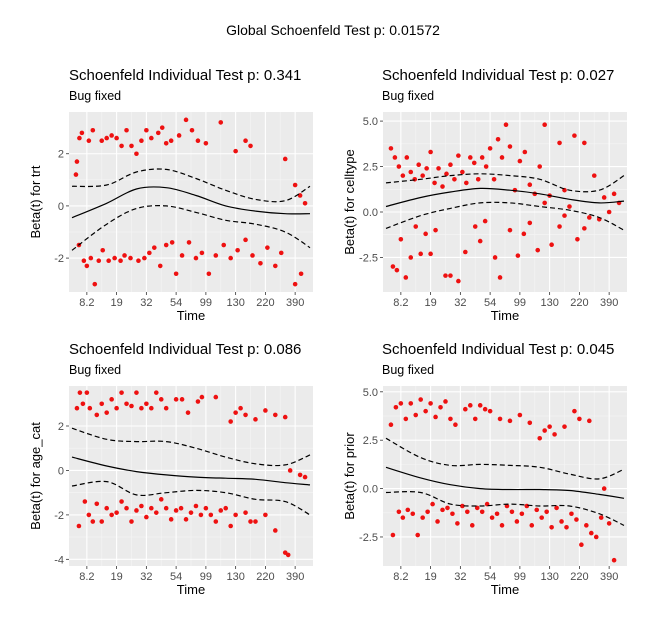 Image resolution: width=666 pixels, height=640 pixels. Describe the element at coordinates (498, 349) in the screenshot. I see `panel-title: Schoenfeld Individual Test p: 0.045` at that location.